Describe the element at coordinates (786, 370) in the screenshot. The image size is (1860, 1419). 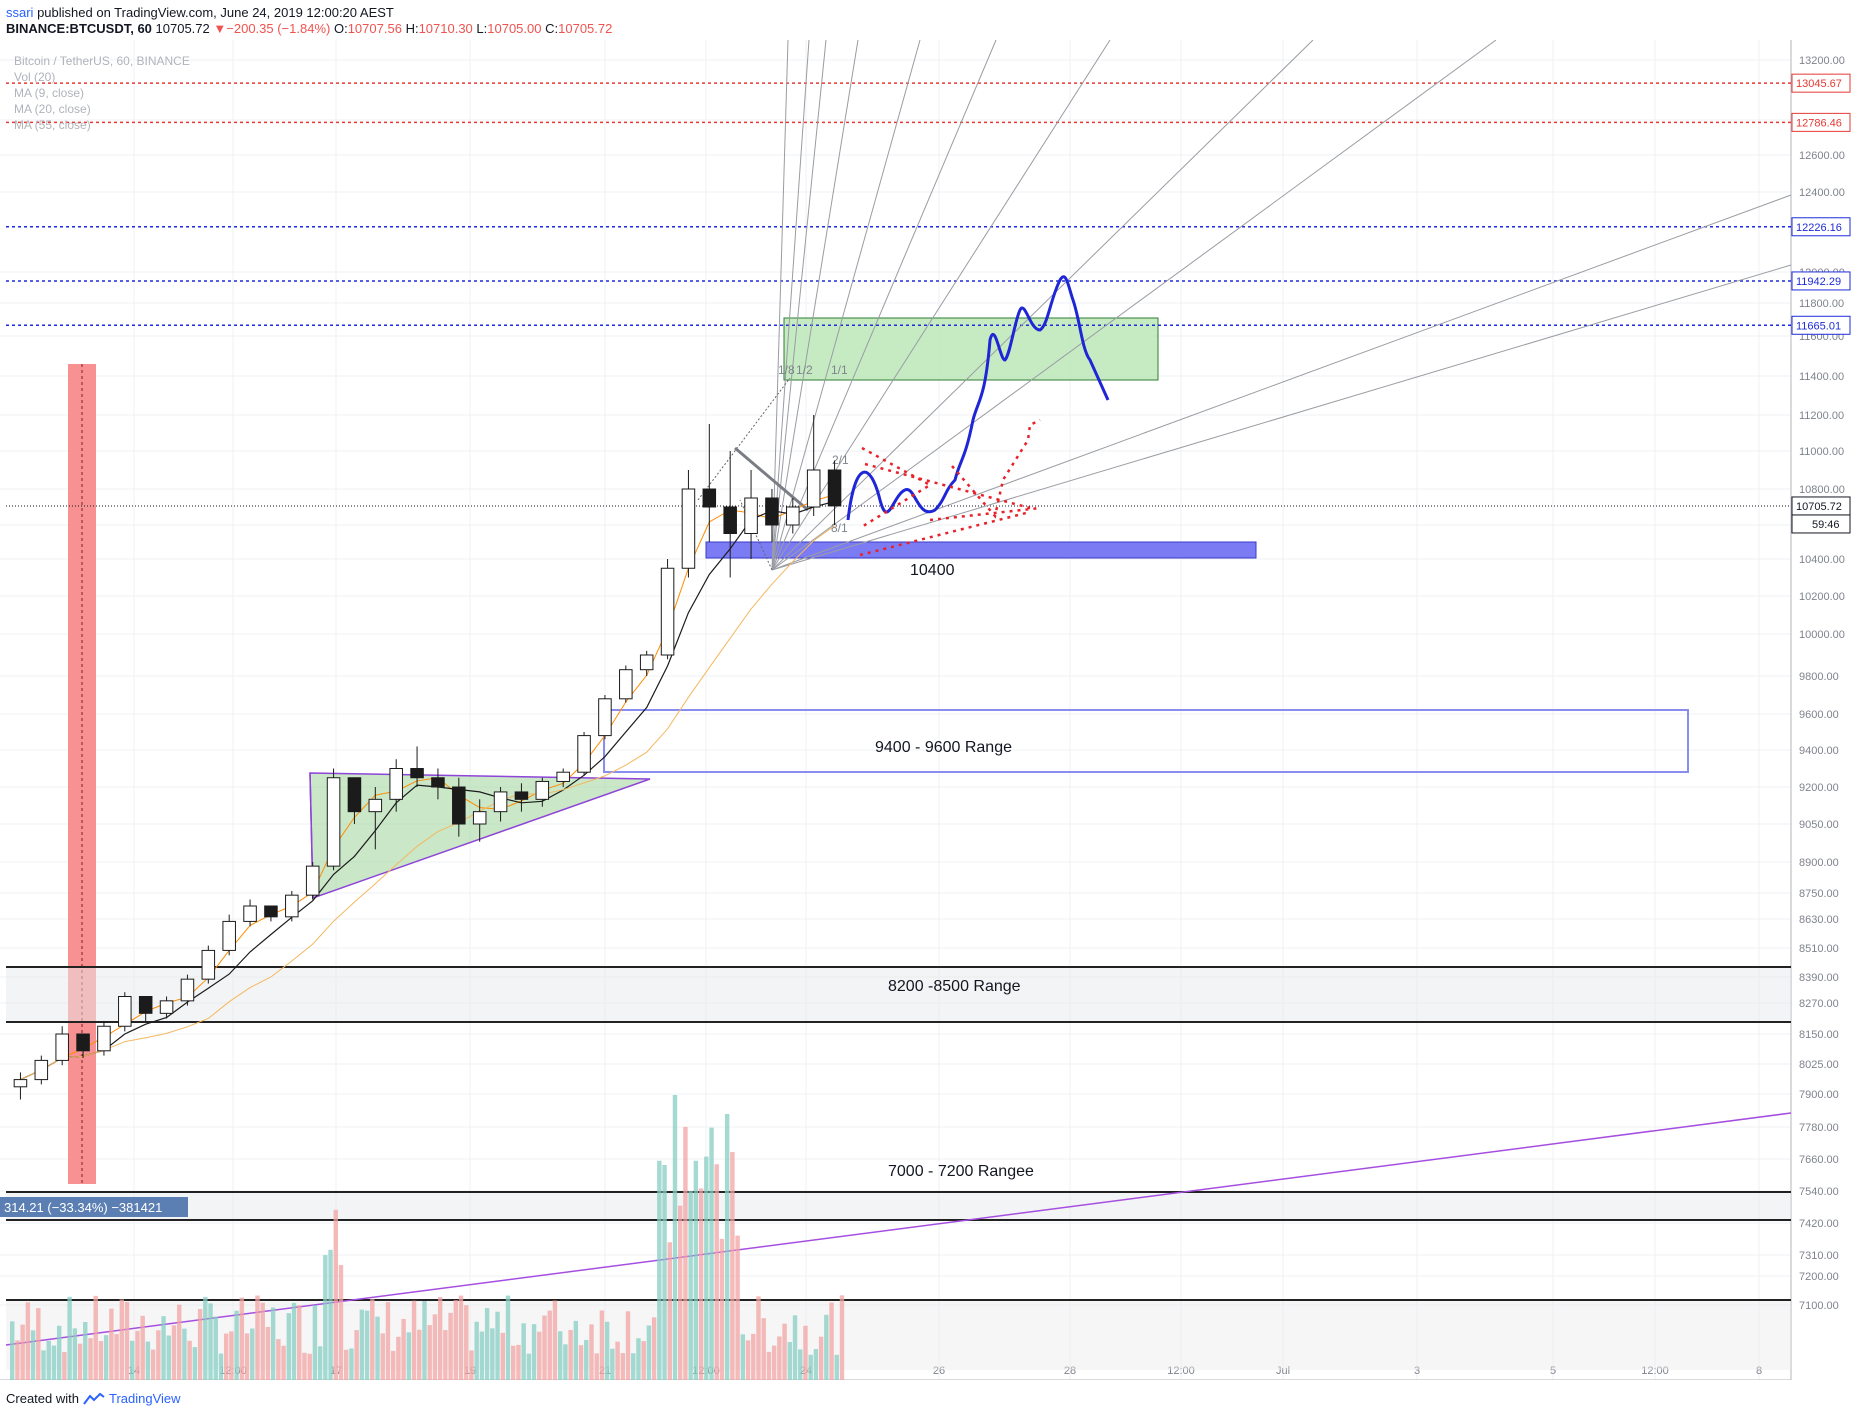
I see `fan-label: 1/8` at that location.